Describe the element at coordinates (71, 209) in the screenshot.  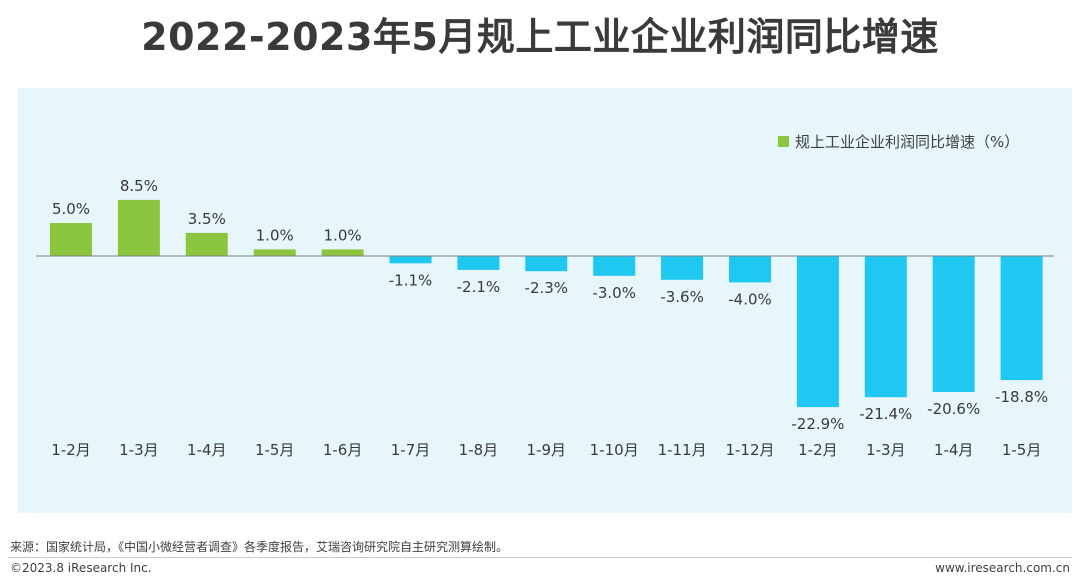
I see `value-label-1: 5.0%` at that location.